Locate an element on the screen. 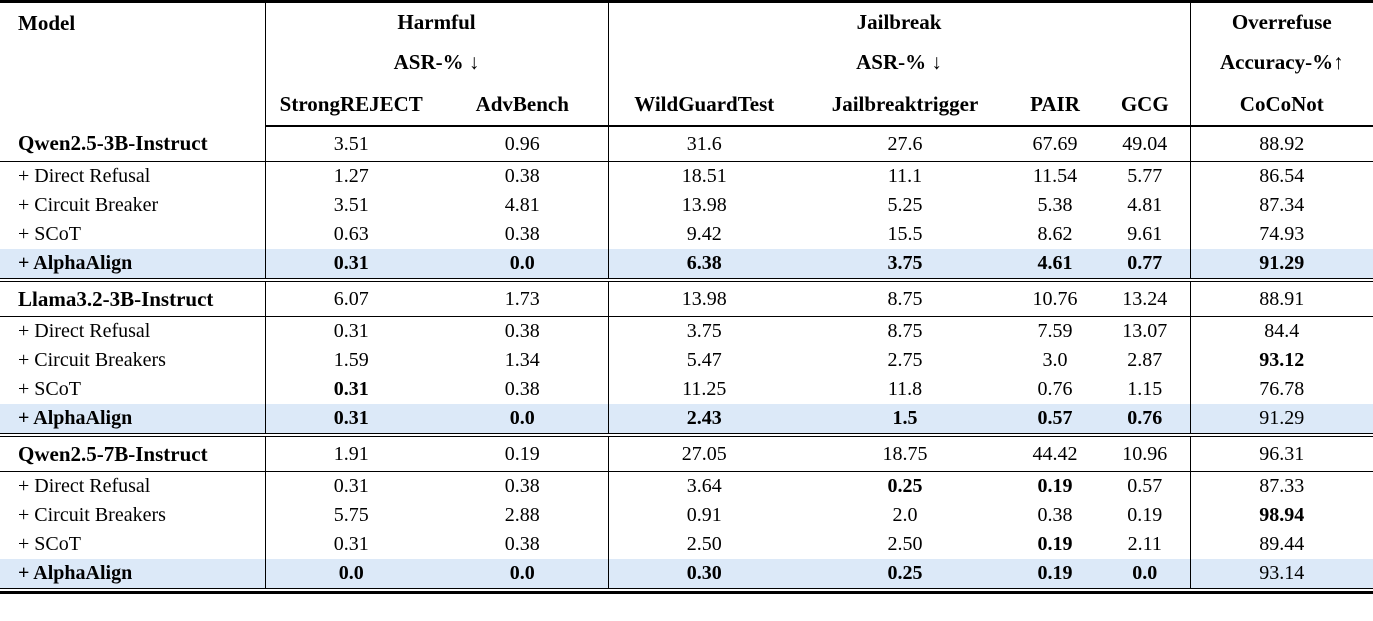  value-cell: 8.75 is located at coordinates (905, 331).